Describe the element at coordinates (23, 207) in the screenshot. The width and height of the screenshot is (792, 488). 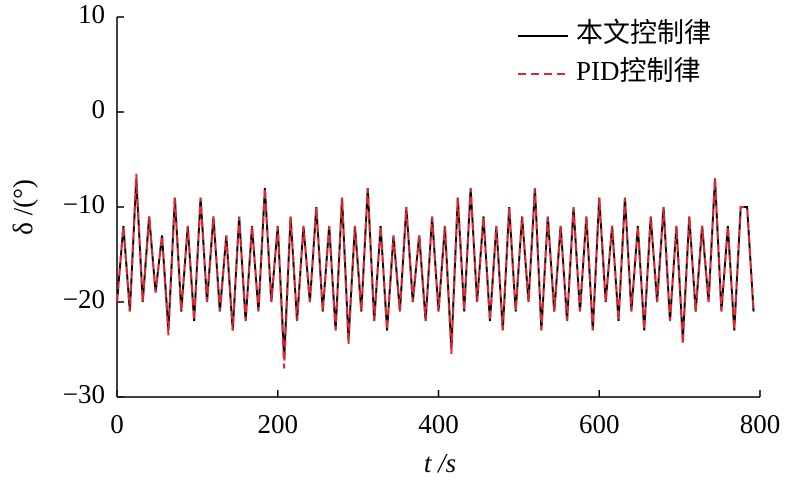
I see `y-axis-label: δ /(°)` at that location.